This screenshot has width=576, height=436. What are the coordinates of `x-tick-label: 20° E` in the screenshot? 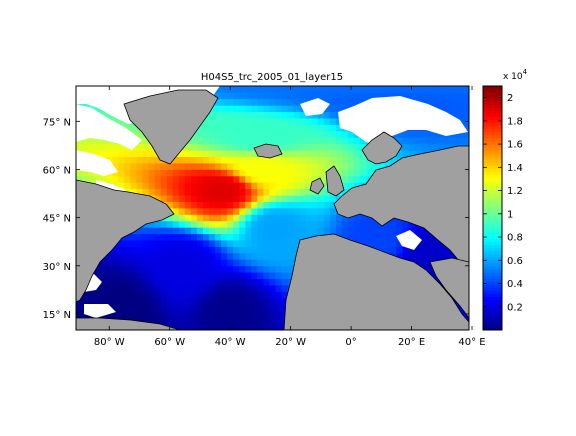 It's located at (411, 342).